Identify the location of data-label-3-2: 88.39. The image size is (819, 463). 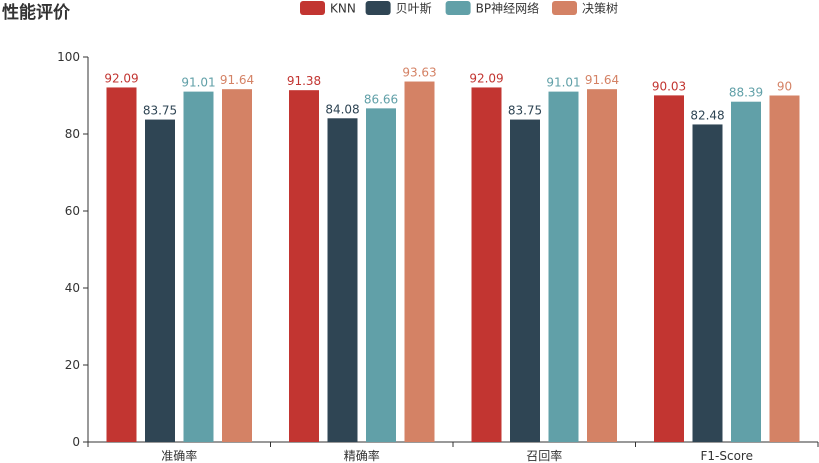
(746, 93).